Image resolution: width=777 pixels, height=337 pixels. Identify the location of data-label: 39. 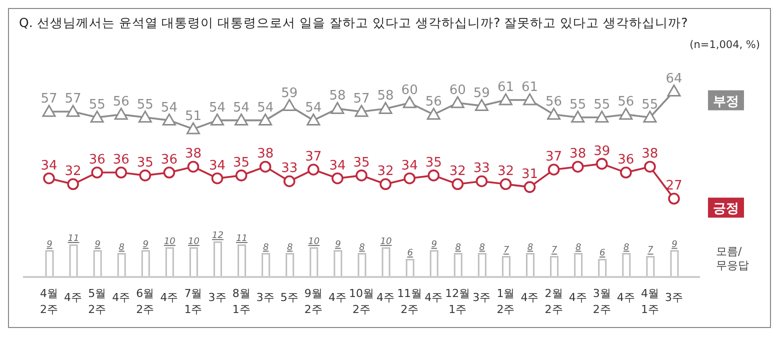
(602, 151).